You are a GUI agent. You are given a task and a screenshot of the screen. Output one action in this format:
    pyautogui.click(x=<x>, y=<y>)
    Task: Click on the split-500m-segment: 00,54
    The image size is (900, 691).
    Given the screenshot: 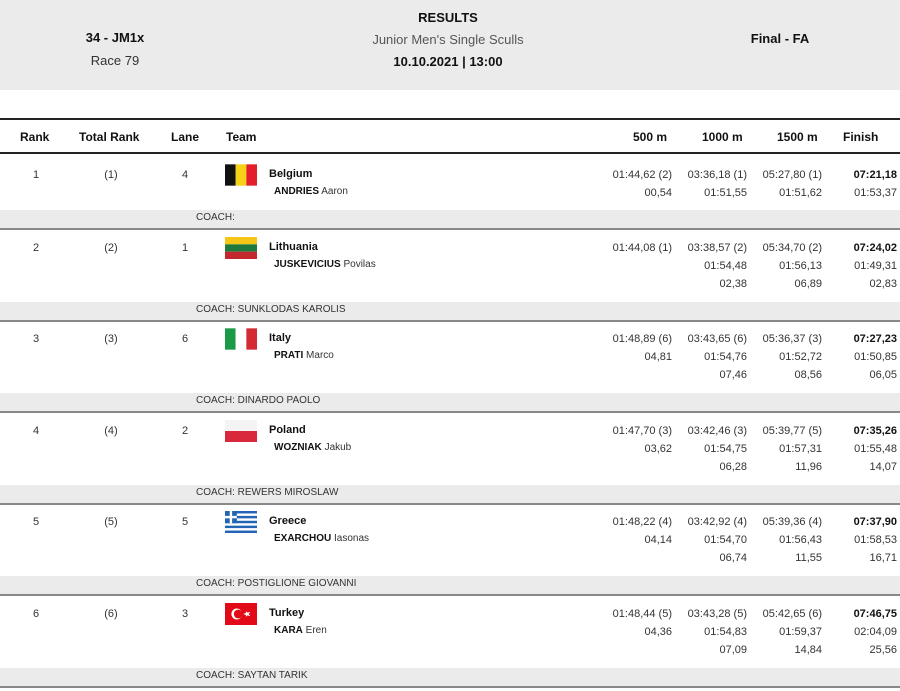 What is the action you would take?
    pyautogui.click(x=658, y=193)
    